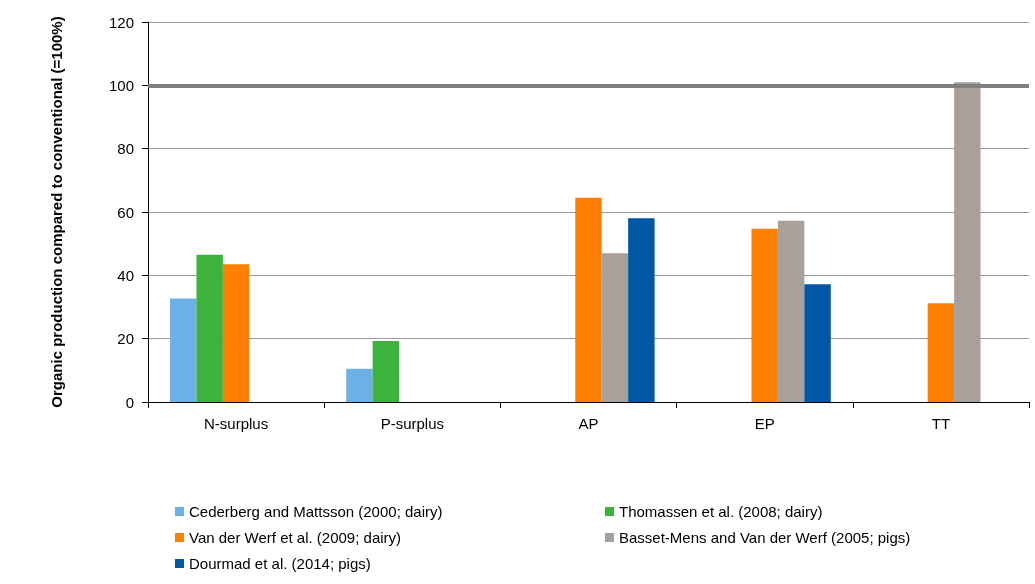 This screenshot has width=1035, height=584. What do you see at coordinates (295, 537) in the screenshot?
I see `legend-label: Van der Werf et al. (2009; dairy)` at bounding box center [295, 537].